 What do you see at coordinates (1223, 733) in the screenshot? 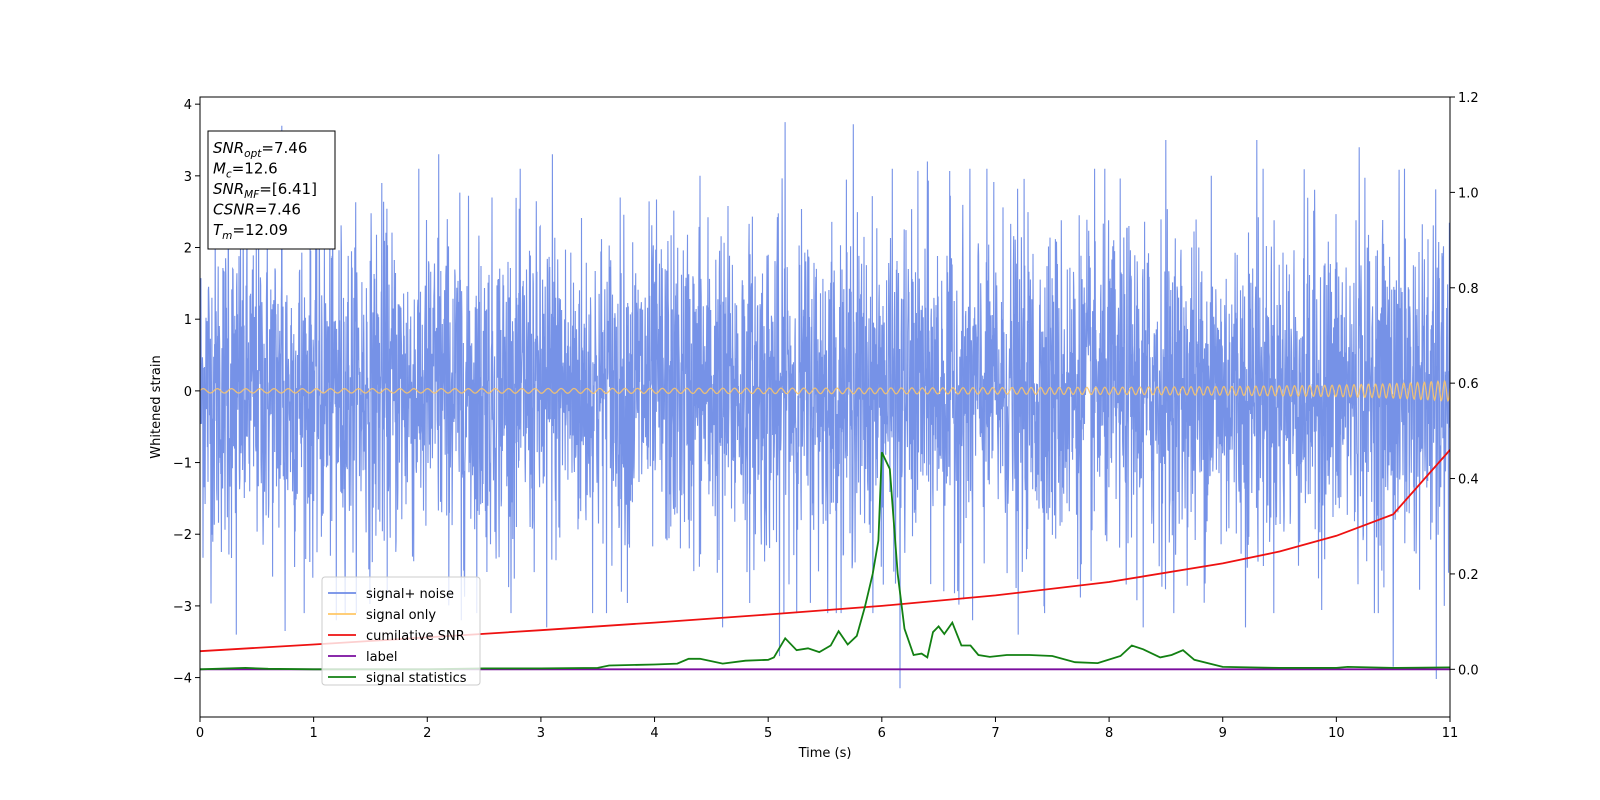
I see `x-tick-label: 9` at bounding box center [1223, 733].